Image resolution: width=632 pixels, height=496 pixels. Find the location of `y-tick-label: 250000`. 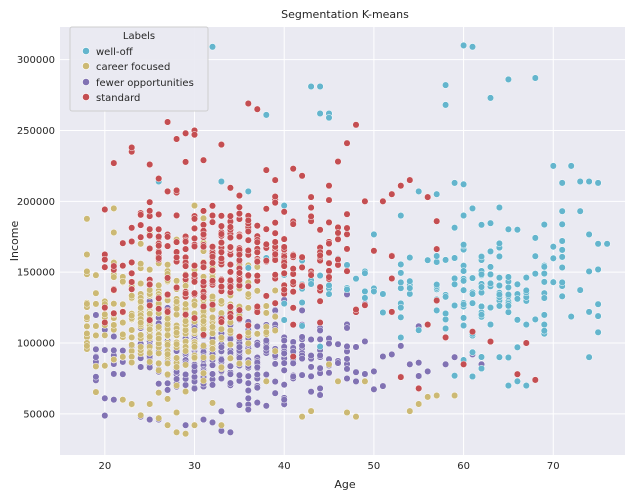

y-tick-label: 250000 is located at coordinates (36, 131).